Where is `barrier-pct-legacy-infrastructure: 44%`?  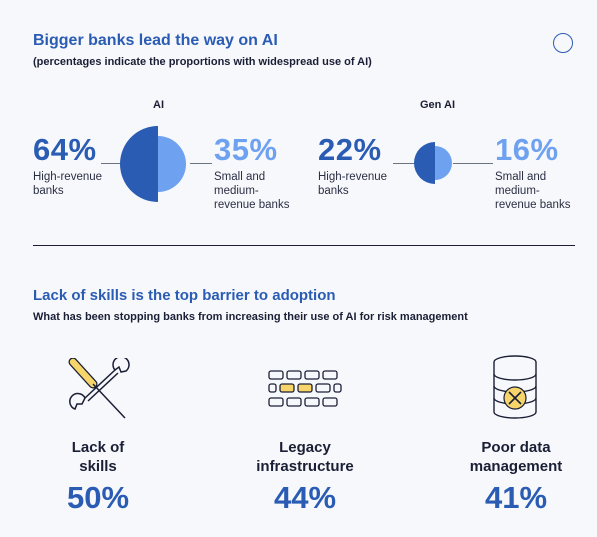
barrier-pct-legacy-infrastructure: 44% is located at coordinates (305, 497).